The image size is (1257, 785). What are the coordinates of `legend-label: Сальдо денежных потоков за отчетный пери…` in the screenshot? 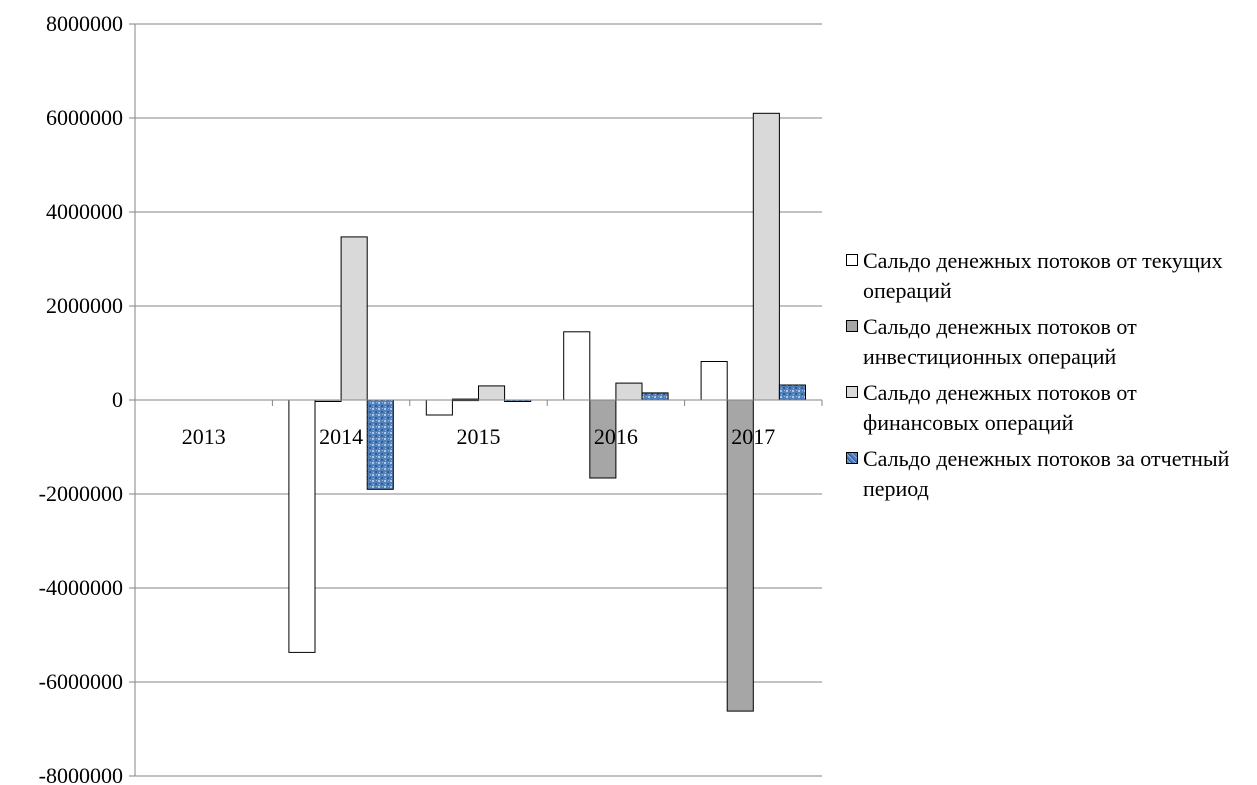 It's located at (1046, 473).